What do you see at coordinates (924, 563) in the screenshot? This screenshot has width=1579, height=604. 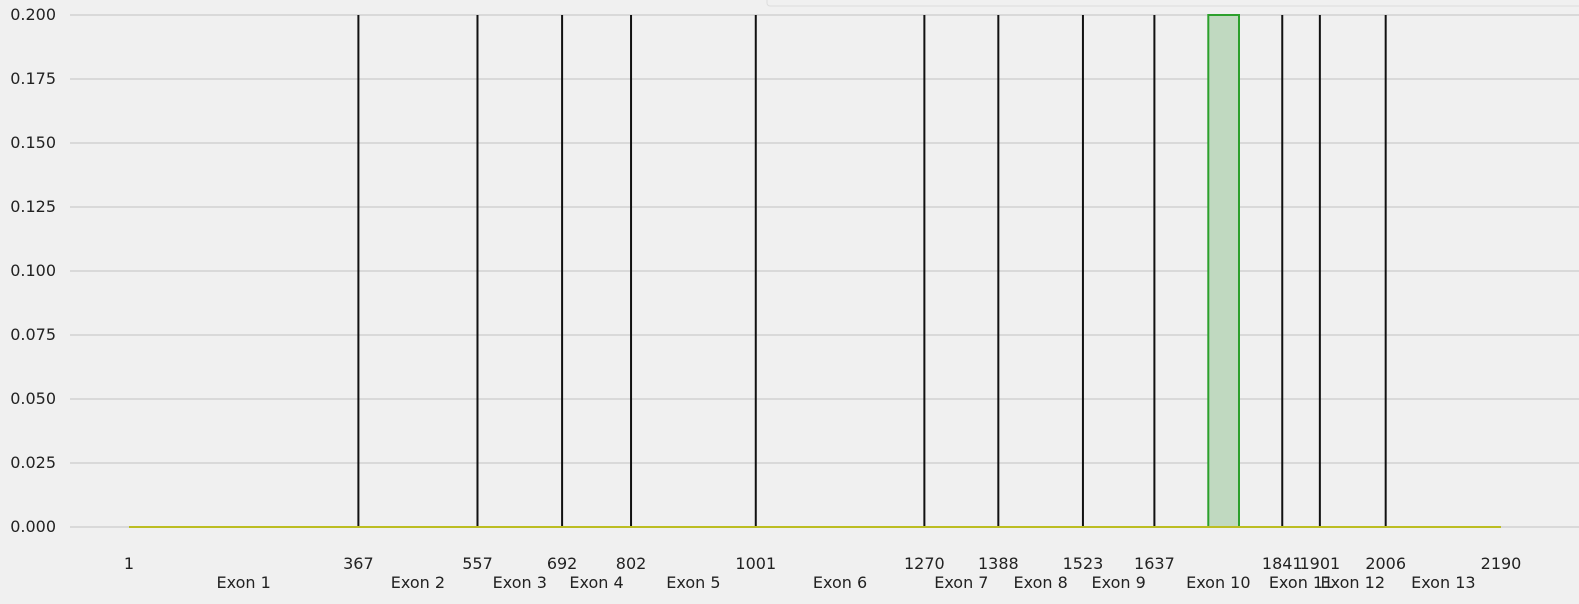 I see `x-tick-label: 1270` at bounding box center [924, 563].